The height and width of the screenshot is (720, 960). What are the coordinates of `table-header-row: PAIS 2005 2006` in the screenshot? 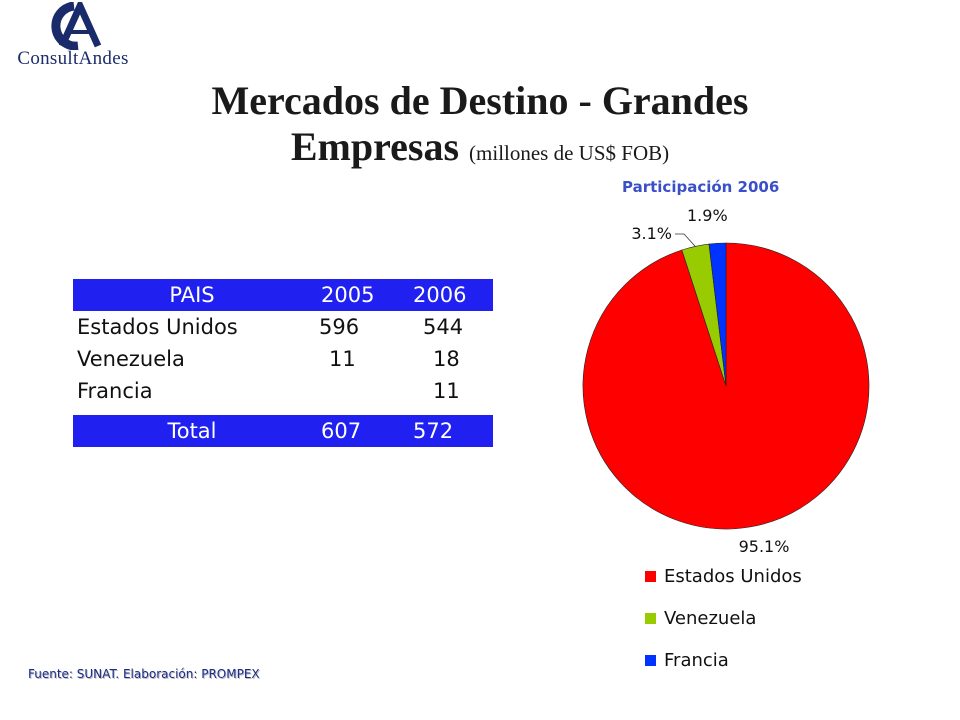 It's located at (283, 295).